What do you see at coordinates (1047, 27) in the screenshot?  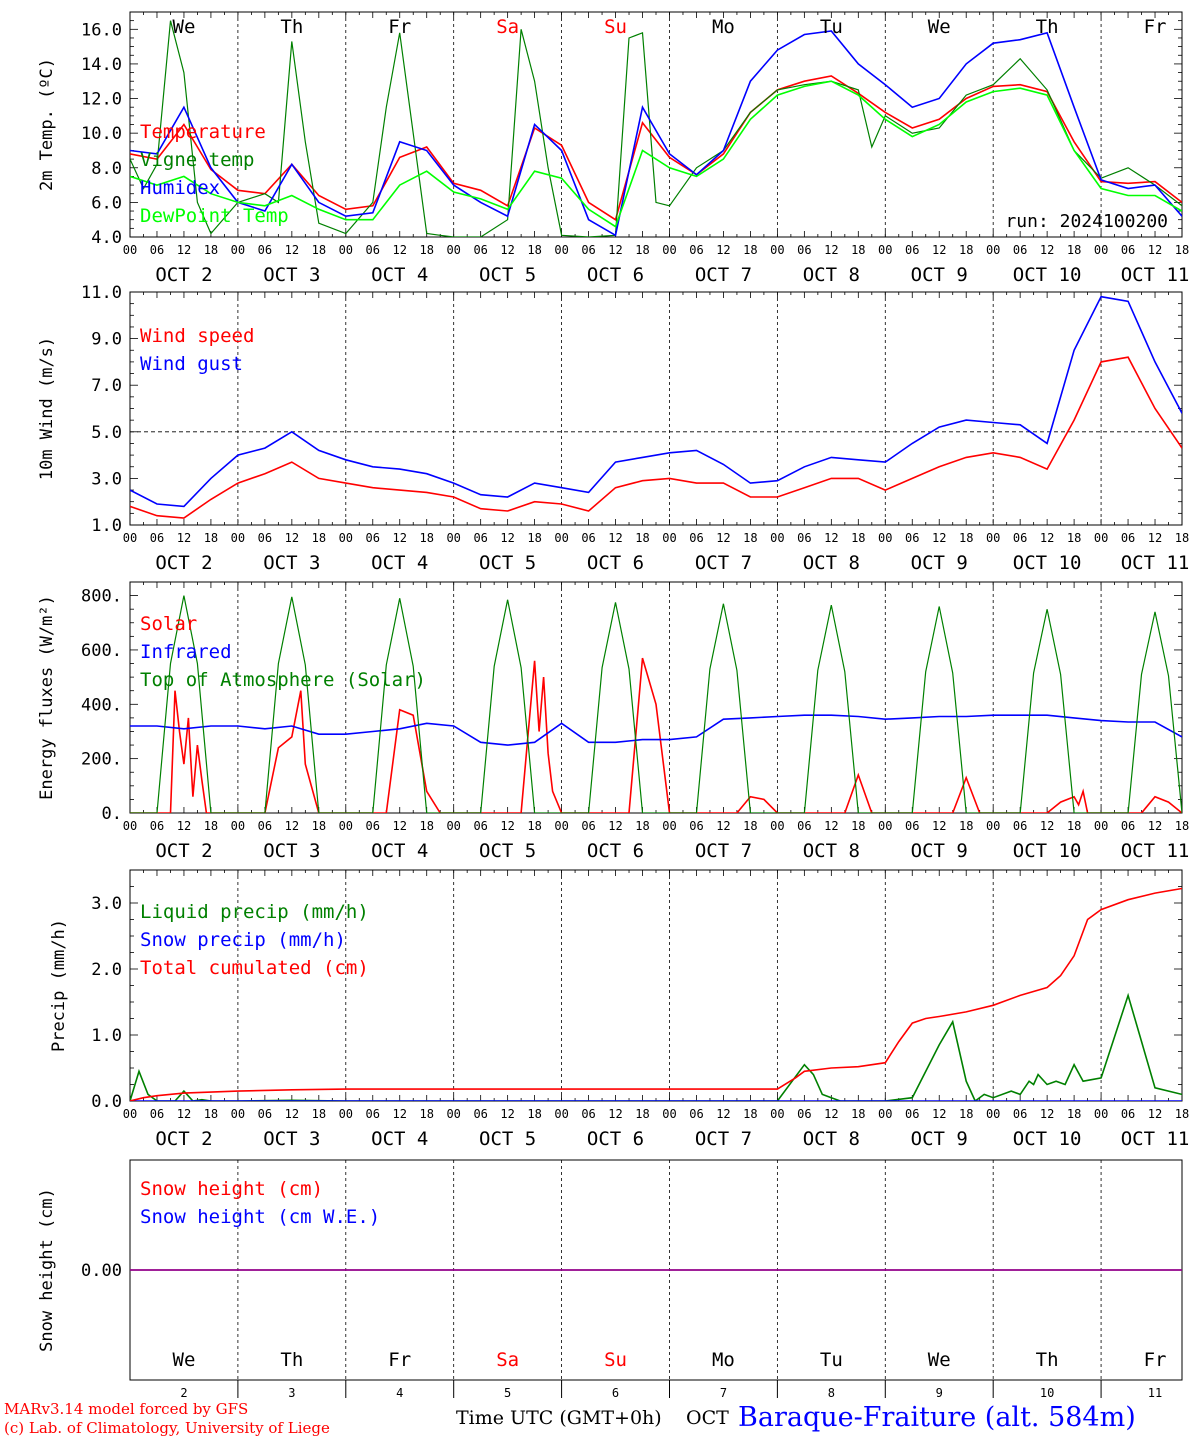 I see `day-name: Th` at bounding box center [1047, 27].